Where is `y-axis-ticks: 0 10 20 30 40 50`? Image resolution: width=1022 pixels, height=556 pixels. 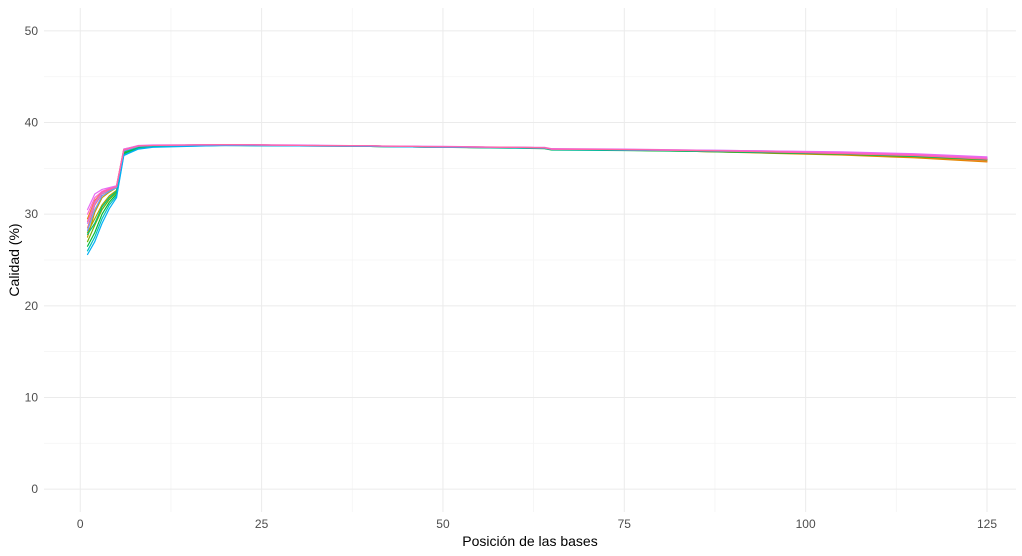 y-axis-ticks: 0 10 20 30 40 50 is located at coordinates (32, 260).